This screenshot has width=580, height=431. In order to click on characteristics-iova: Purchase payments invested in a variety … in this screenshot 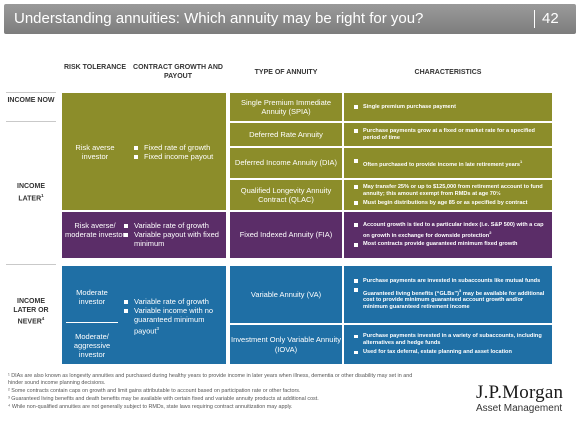, I will do `click(448, 344)`.